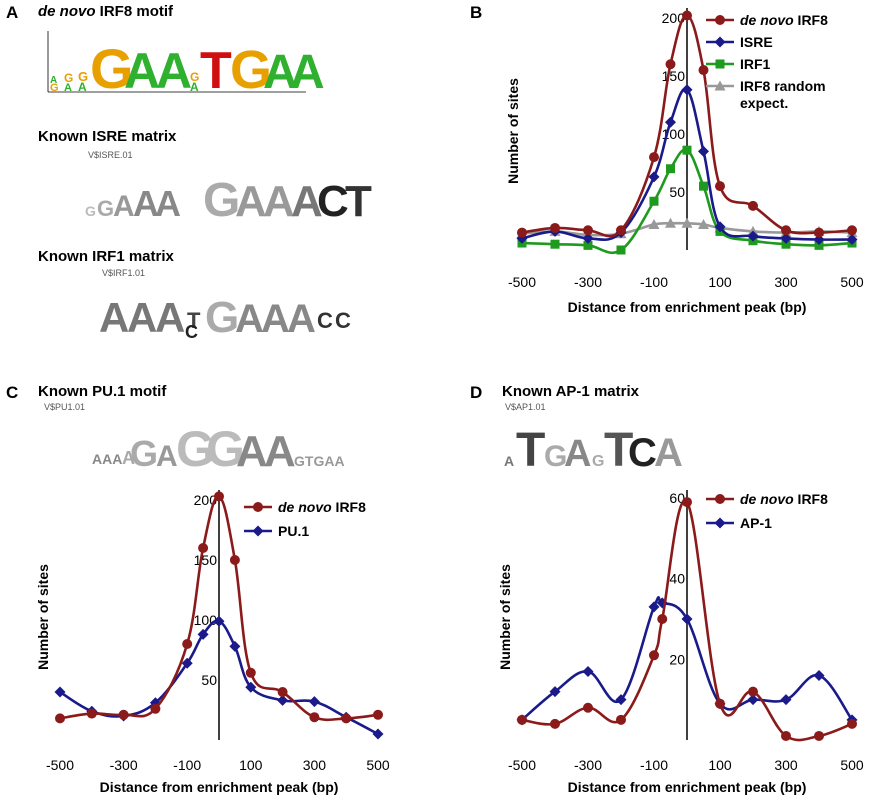  Describe the element at coordinates (12, 392) in the screenshot. I see `panel-letter-c: C` at that location.